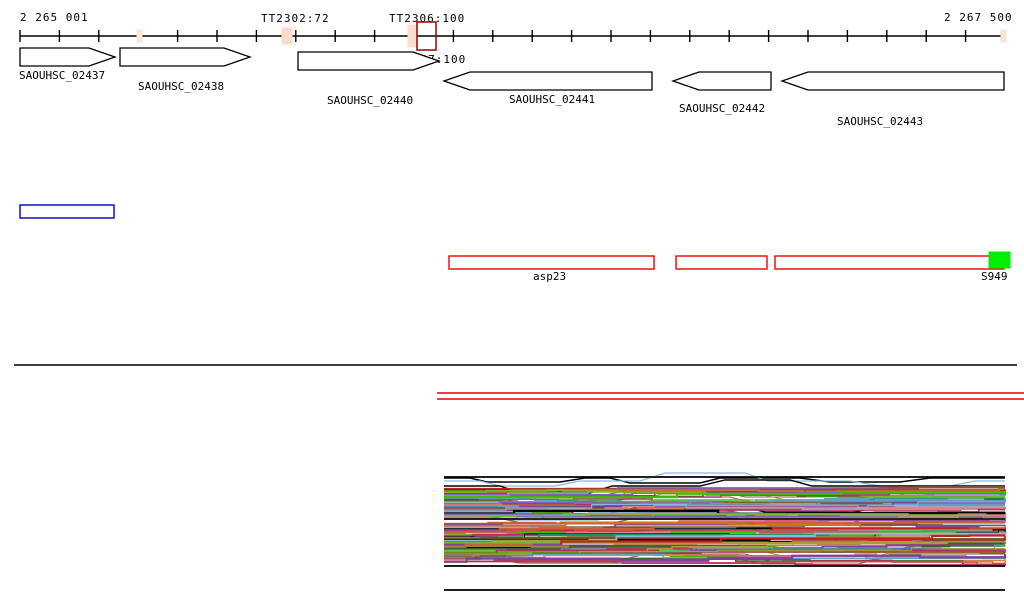 Image resolution: width=1024 pixels, height=611 pixels. What do you see at coordinates (880, 121) in the screenshot?
I see `gene-saouhsc-02443-label: SAOUHSC_02443` at bounding box center [880, 121].